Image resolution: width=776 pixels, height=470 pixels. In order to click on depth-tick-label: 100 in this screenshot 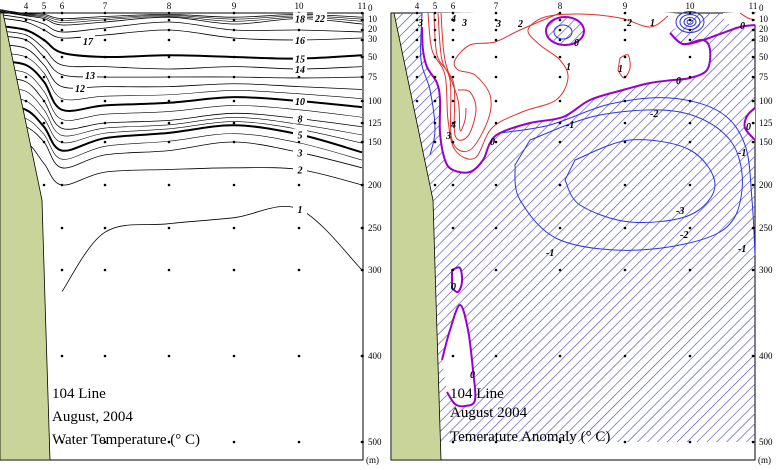, I will do `click(375, 101)`.